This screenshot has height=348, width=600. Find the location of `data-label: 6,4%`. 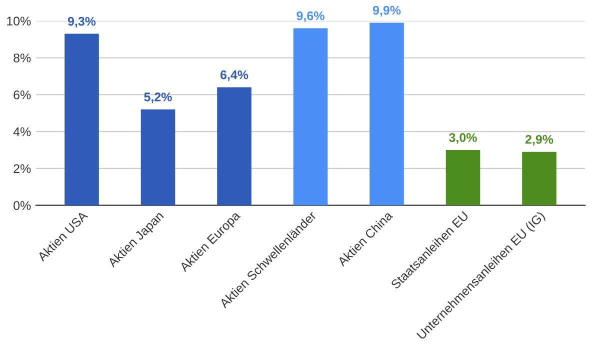

data-label: 6,4% is located at coordinates (234, 76).